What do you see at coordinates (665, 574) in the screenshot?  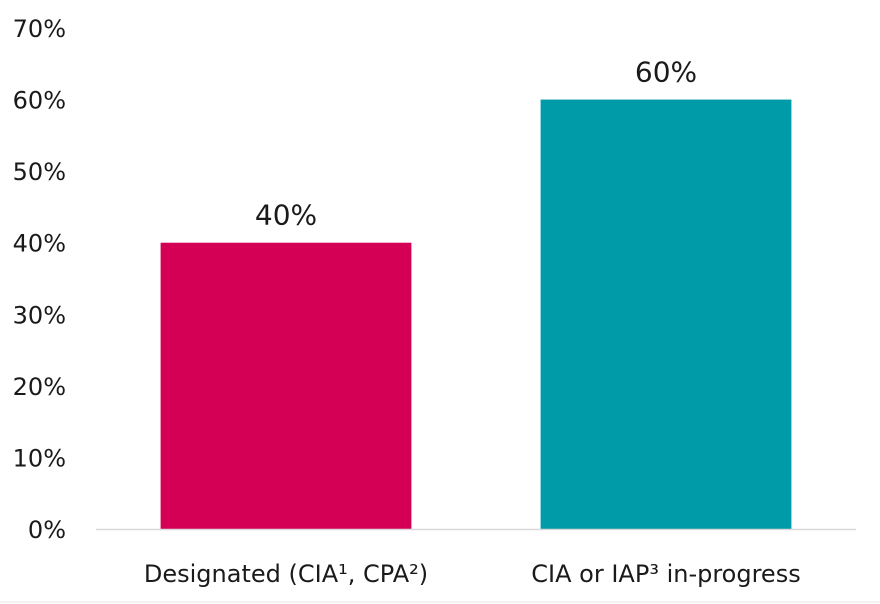 I see `category-label: CIA or IAP³ in-progress` at bounding box center [665, 574].